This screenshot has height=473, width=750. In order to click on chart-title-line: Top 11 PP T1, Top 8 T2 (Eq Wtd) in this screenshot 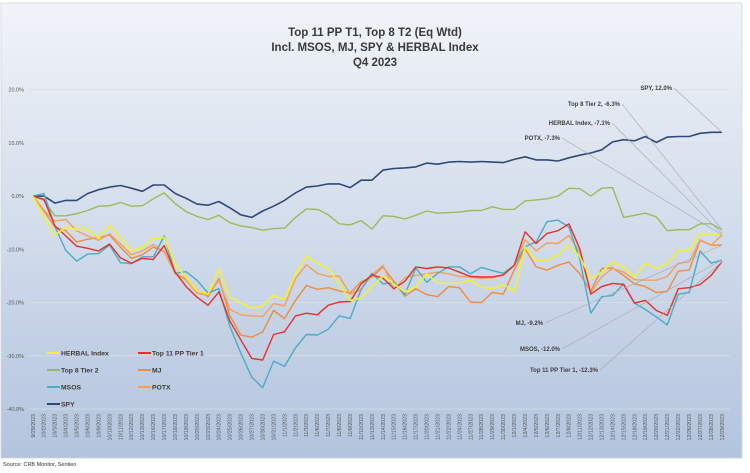, I will do `click(375, 33)`.